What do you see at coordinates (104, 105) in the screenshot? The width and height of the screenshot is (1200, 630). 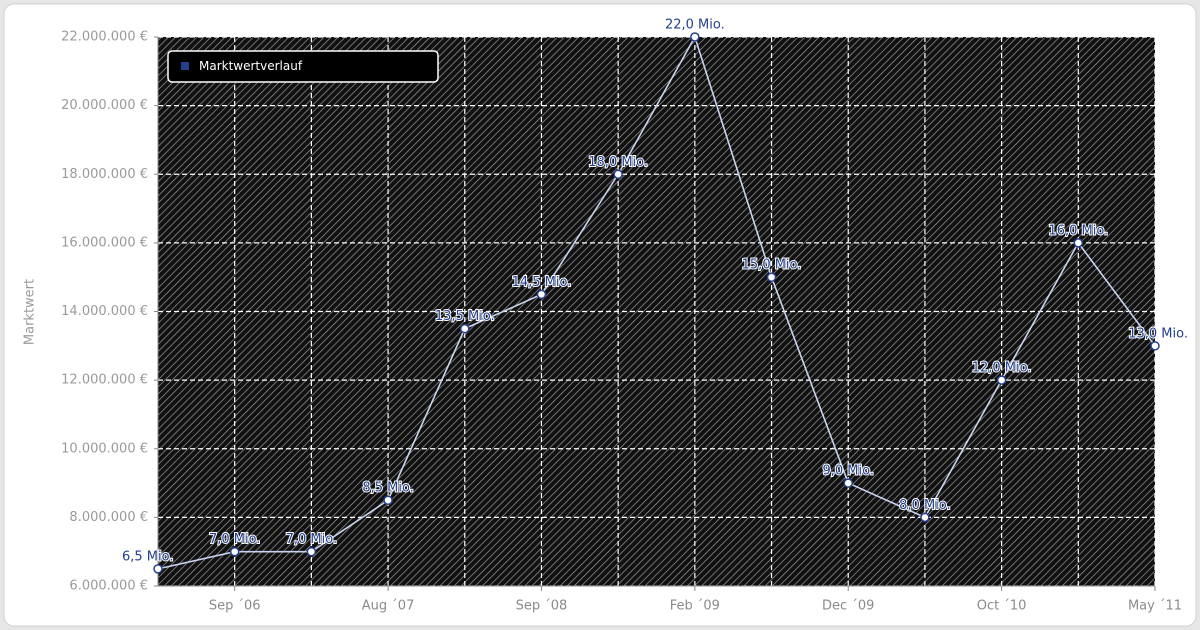 I see `y-tick-label: 20.000.000 €` at bounding box center [104, 105].